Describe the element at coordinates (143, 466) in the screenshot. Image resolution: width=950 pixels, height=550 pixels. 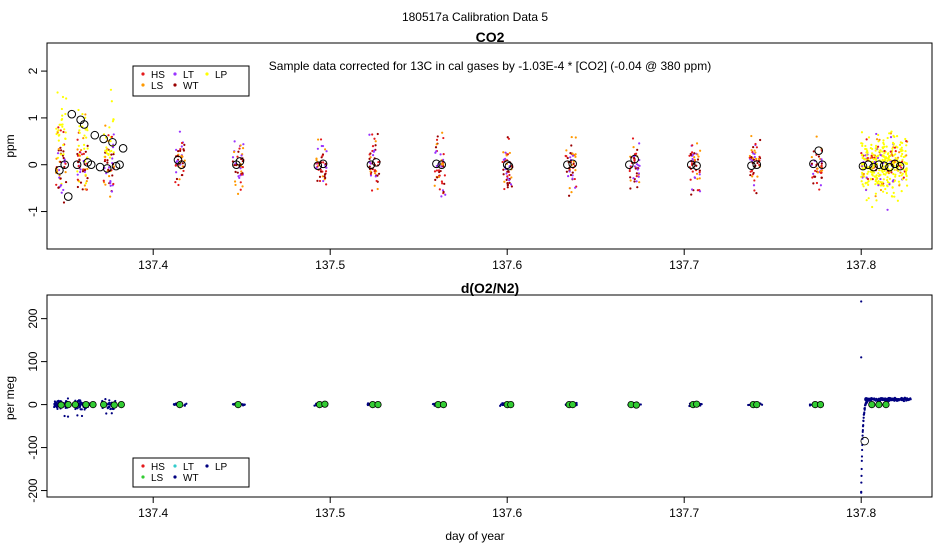
I see `legend-marker-hs` at that location.